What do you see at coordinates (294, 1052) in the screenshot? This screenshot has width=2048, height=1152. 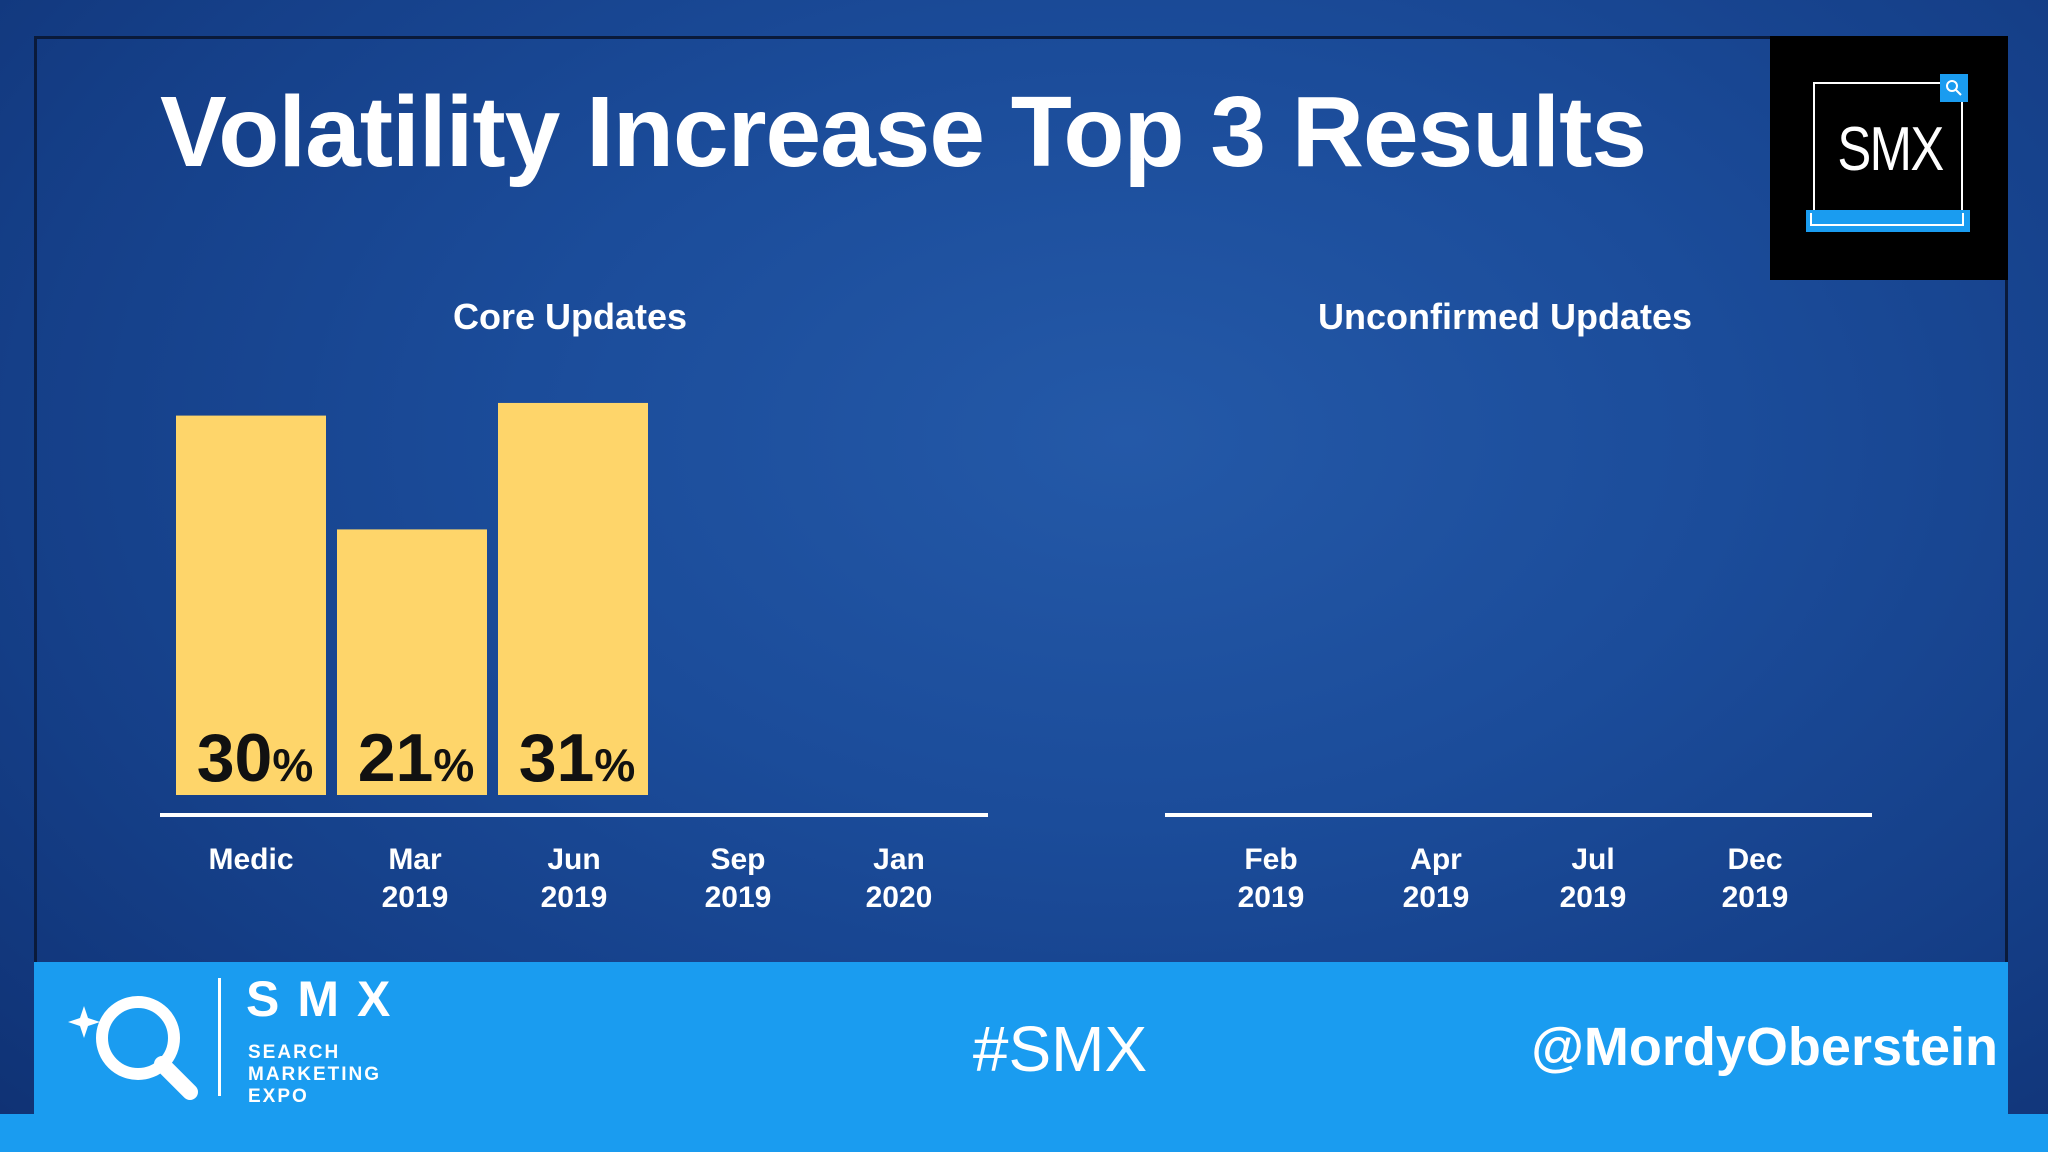 I see `footer-brand-sub-line: SEARCH` at bounding box center [294, 1052].